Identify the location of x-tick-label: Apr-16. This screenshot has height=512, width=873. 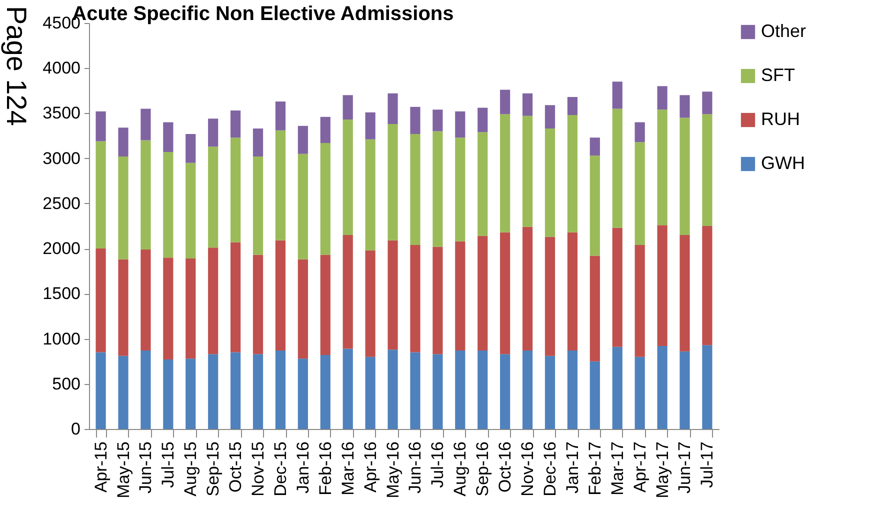
(370, 467).